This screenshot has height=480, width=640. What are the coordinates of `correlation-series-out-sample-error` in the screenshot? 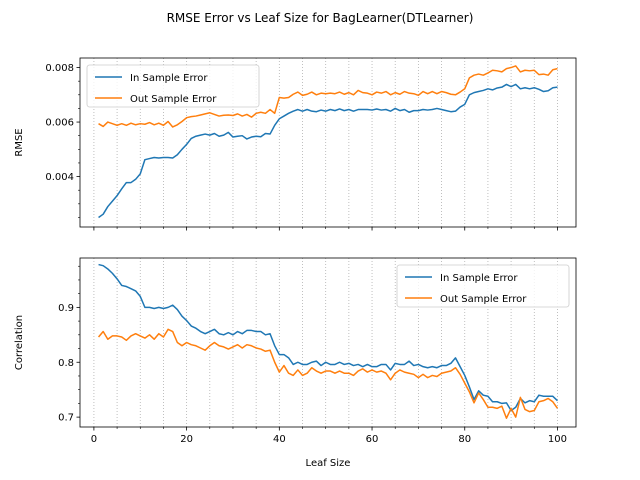 It's located at (328, 373).